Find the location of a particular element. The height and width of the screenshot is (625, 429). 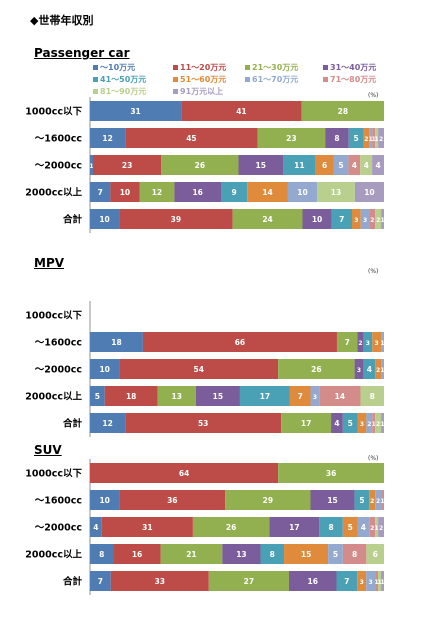

data-label: 33 is located at coordinates (160, 581).